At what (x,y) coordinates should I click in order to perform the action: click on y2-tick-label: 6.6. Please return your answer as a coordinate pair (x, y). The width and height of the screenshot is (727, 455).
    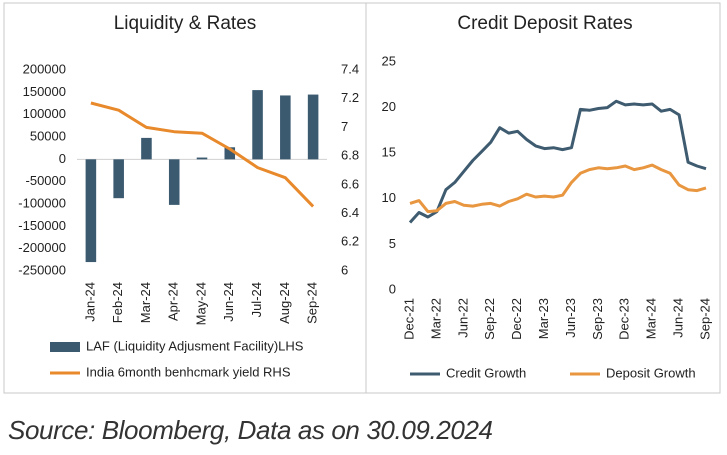
    Looking at the image, I should click on (350, 183).